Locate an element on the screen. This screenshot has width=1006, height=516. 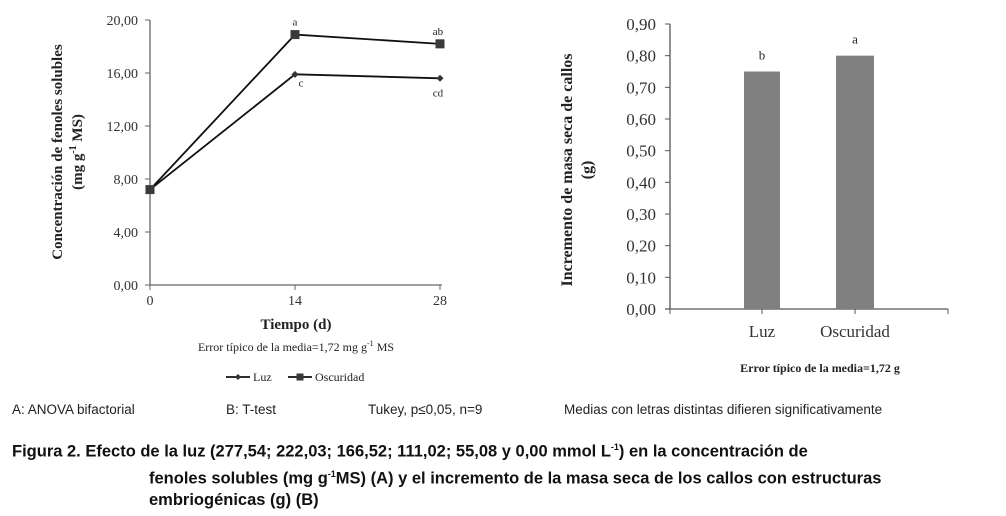
chart-a-x-axis-title: Tiempo (d) is located at coordinates (296, 325).